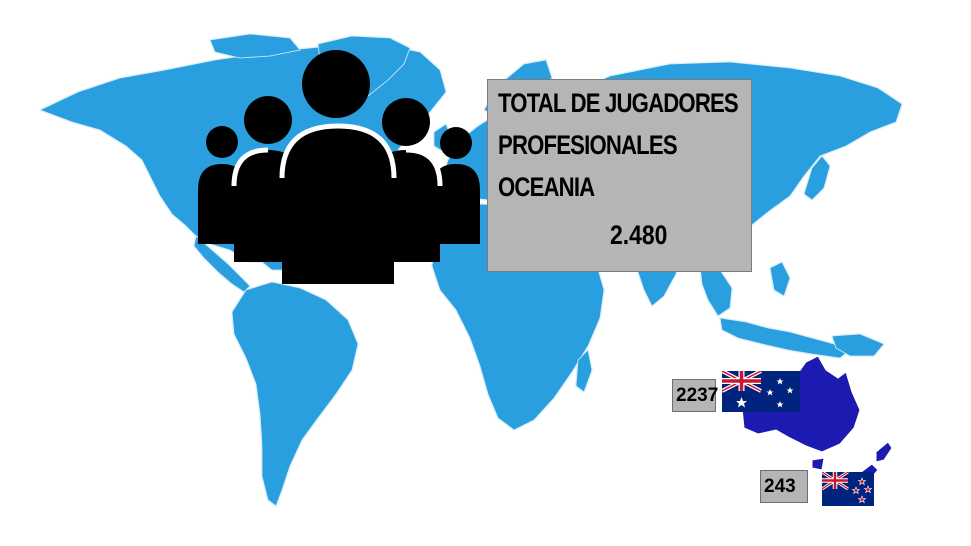 Image resolution: width=971 pixels, height=546 pixels. I want to click on new-guinea-island, so click(858, 345).